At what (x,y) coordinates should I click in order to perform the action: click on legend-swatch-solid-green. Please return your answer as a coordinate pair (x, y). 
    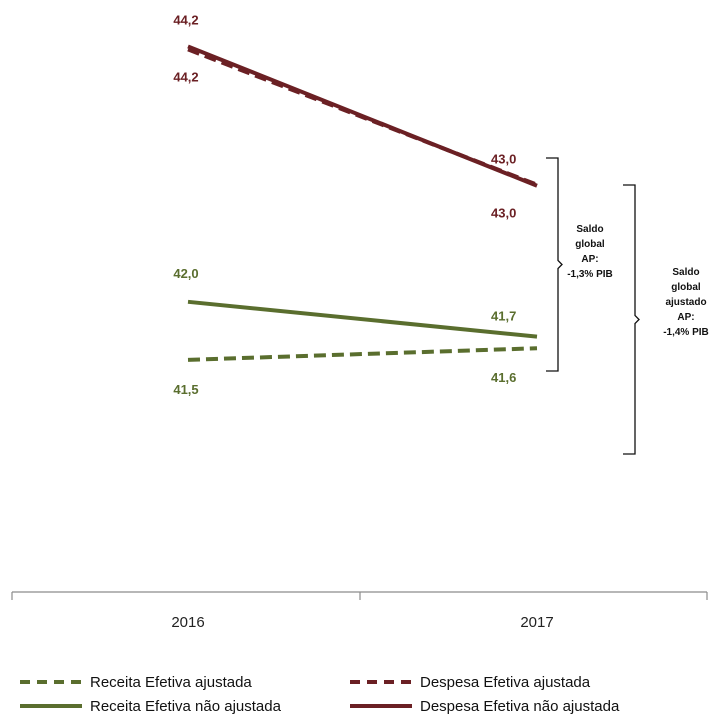
    Looking at the image, I should click on (51, 706).